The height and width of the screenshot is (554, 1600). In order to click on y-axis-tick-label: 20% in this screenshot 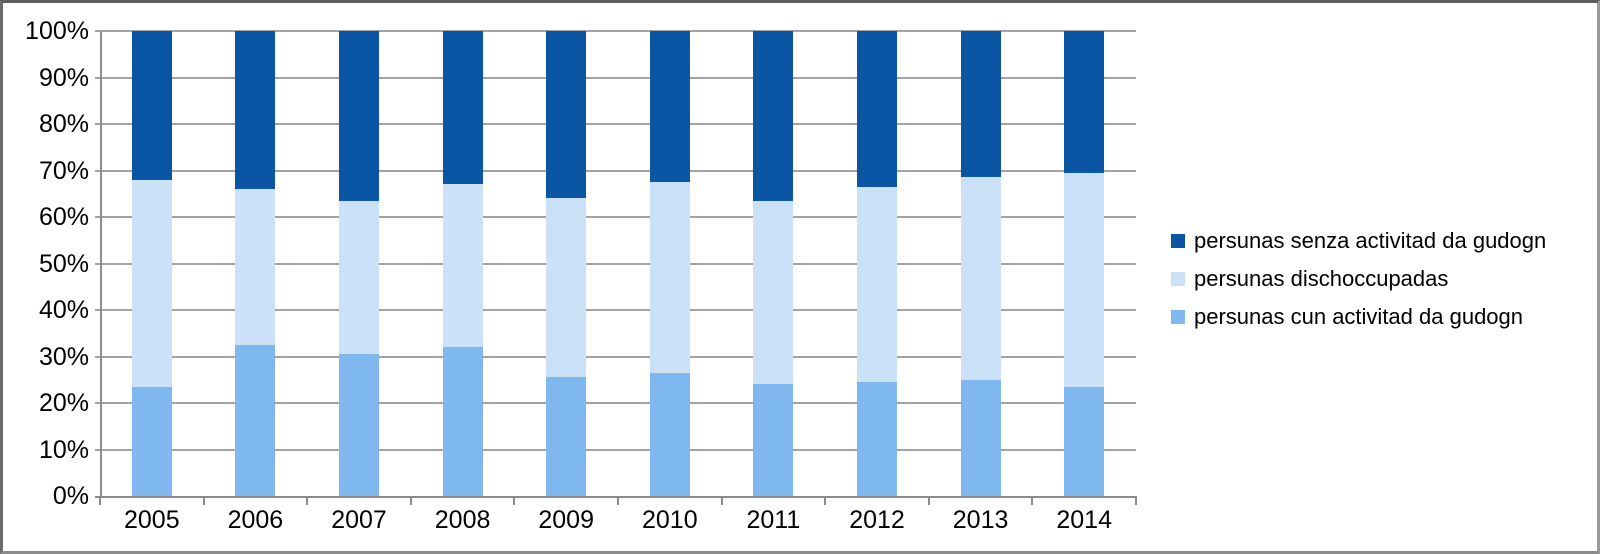, I will do `click(63, 403)`.